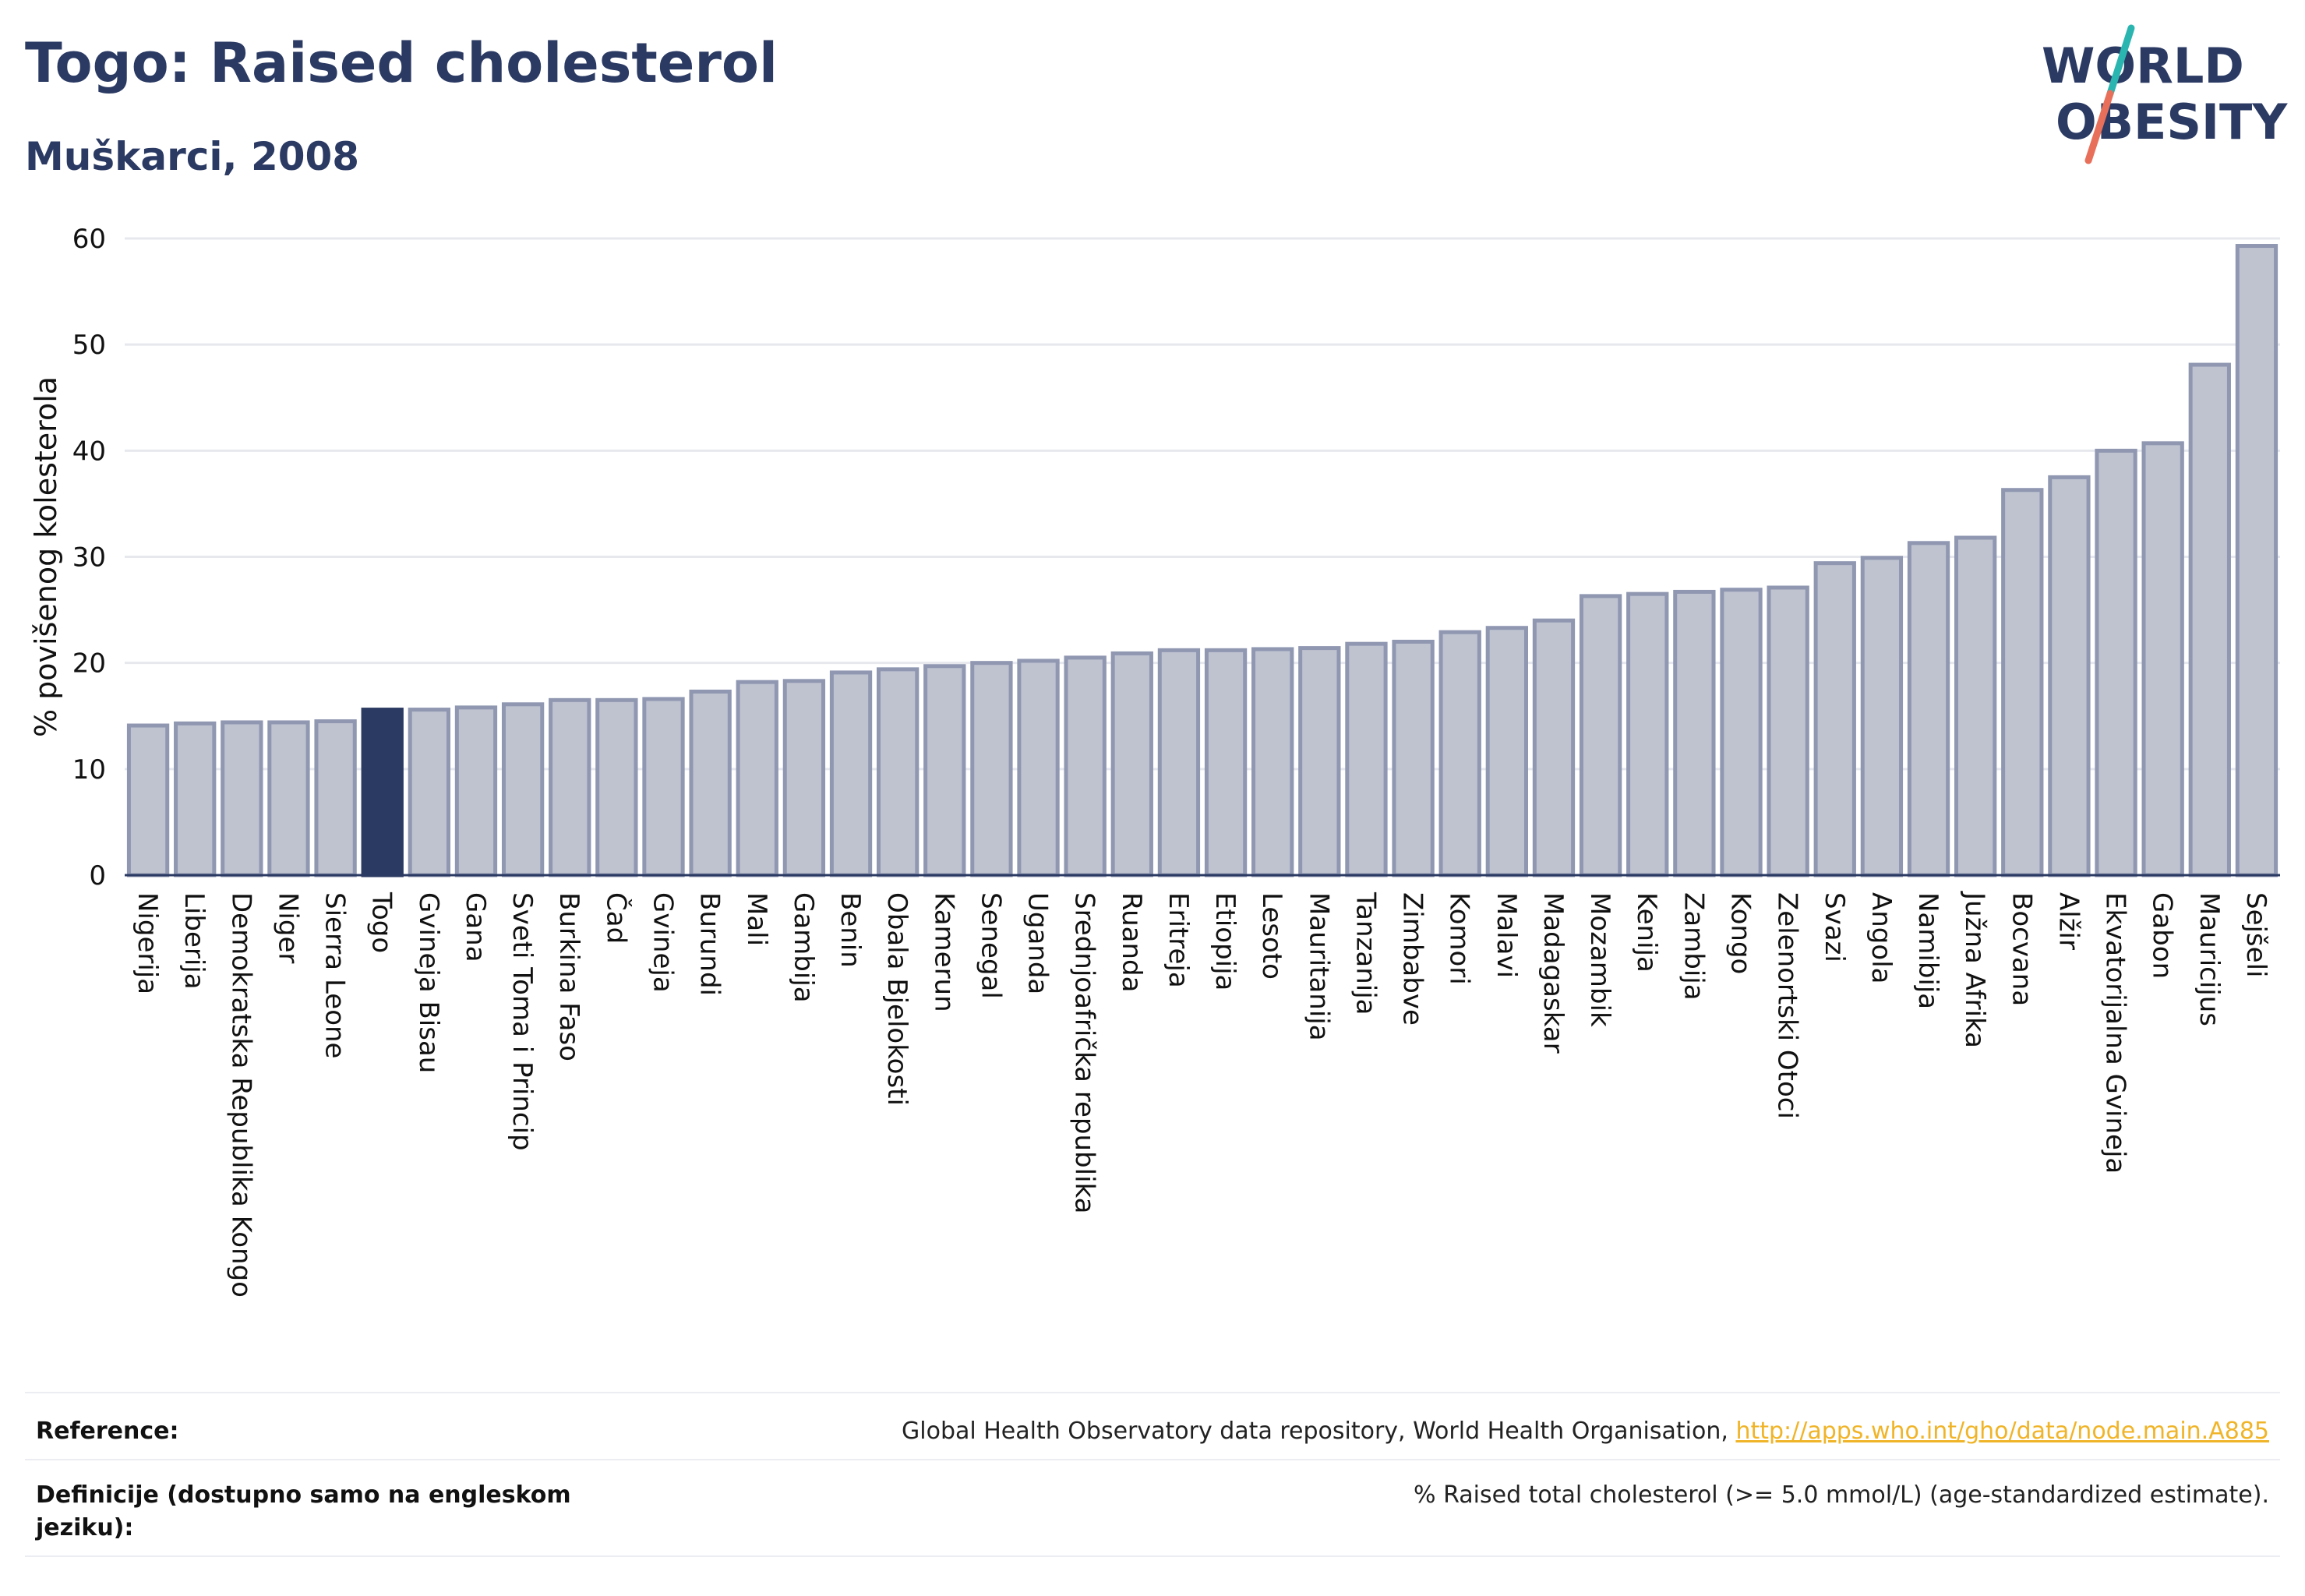 This screenshot has height=1596, width=2305. What do you see at coordinates (1152, 1556) in the screenshot?
I see `footer-divider-bottom` at bounding box center [1152, 1556].